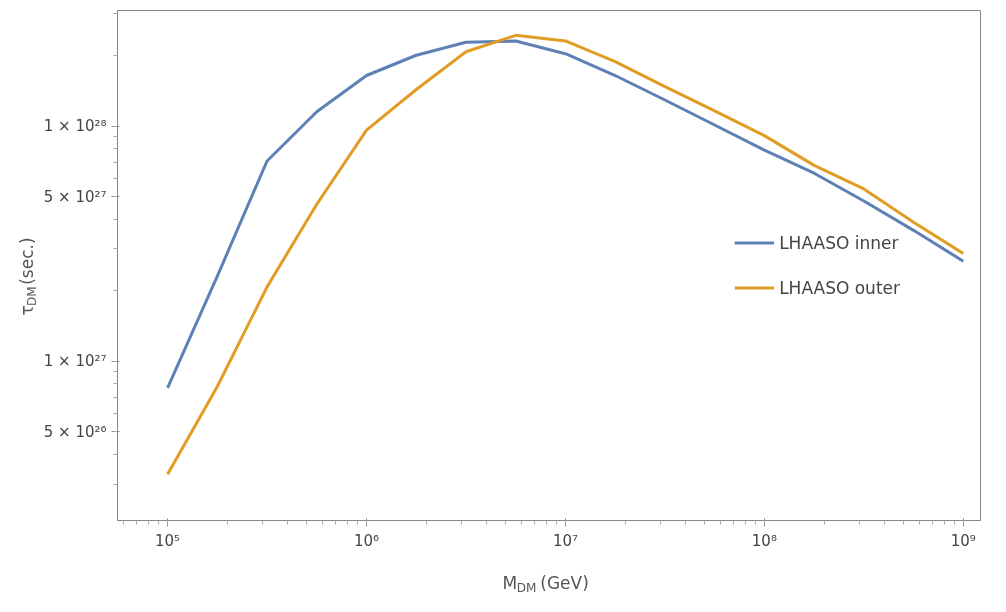 This screenshot has height=612, width=1006. I want to click on y-tick-label: 5 × 10²⁶, so click(75, 431).